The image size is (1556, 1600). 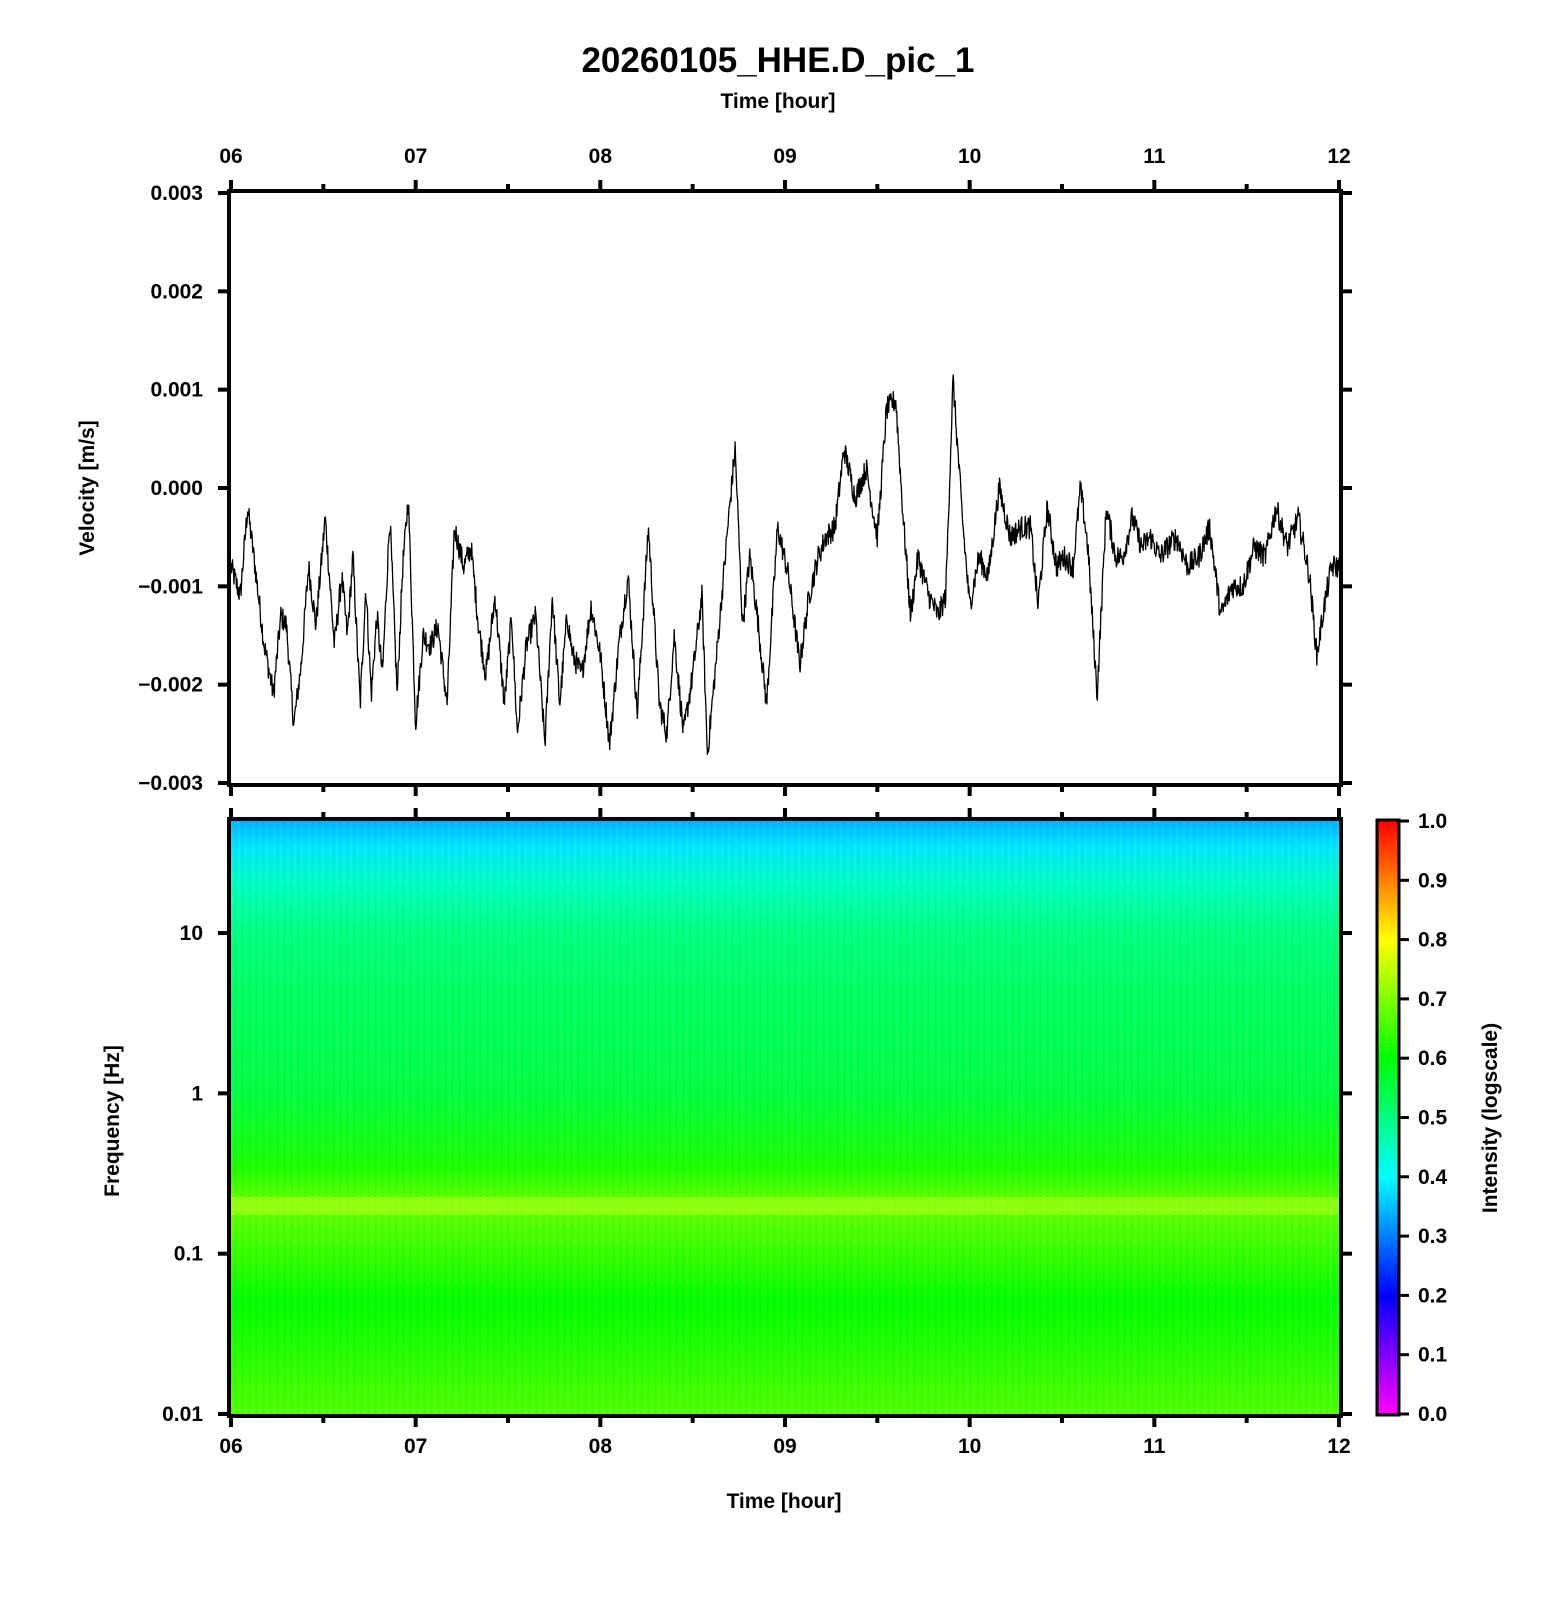 I want to click on top-x-tick-label: 07, so click(x=415, y=156).